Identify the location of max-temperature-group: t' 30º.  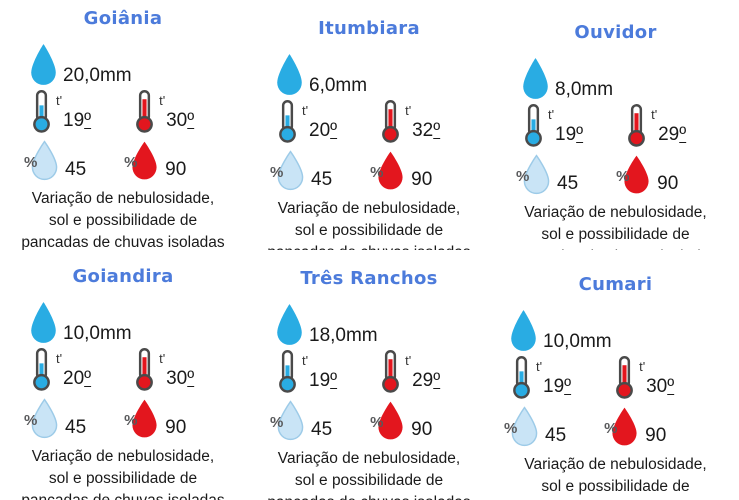
(162, 370).